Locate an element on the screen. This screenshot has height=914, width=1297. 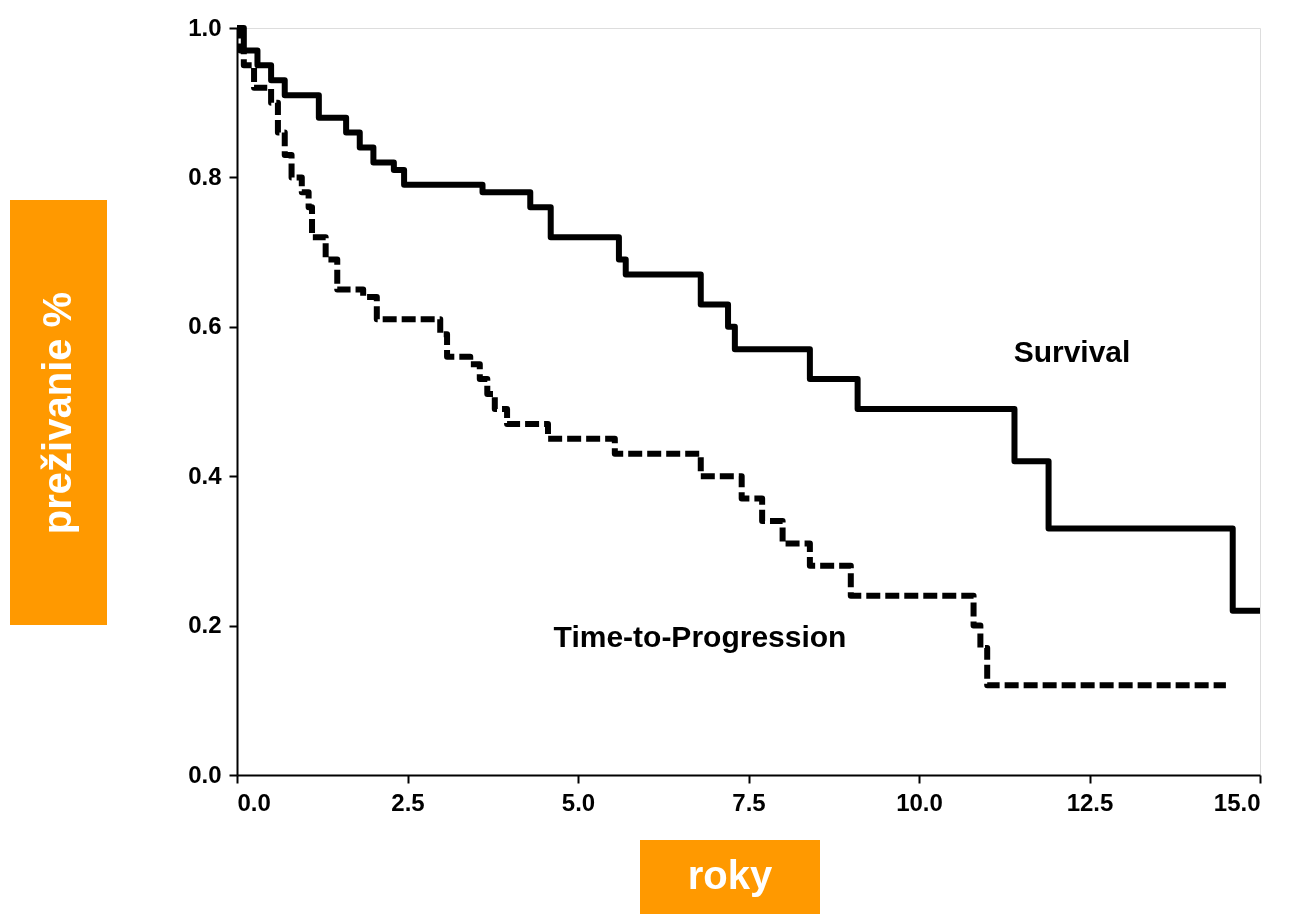
x-axis-title: roky is located at coordinates (730, 875).